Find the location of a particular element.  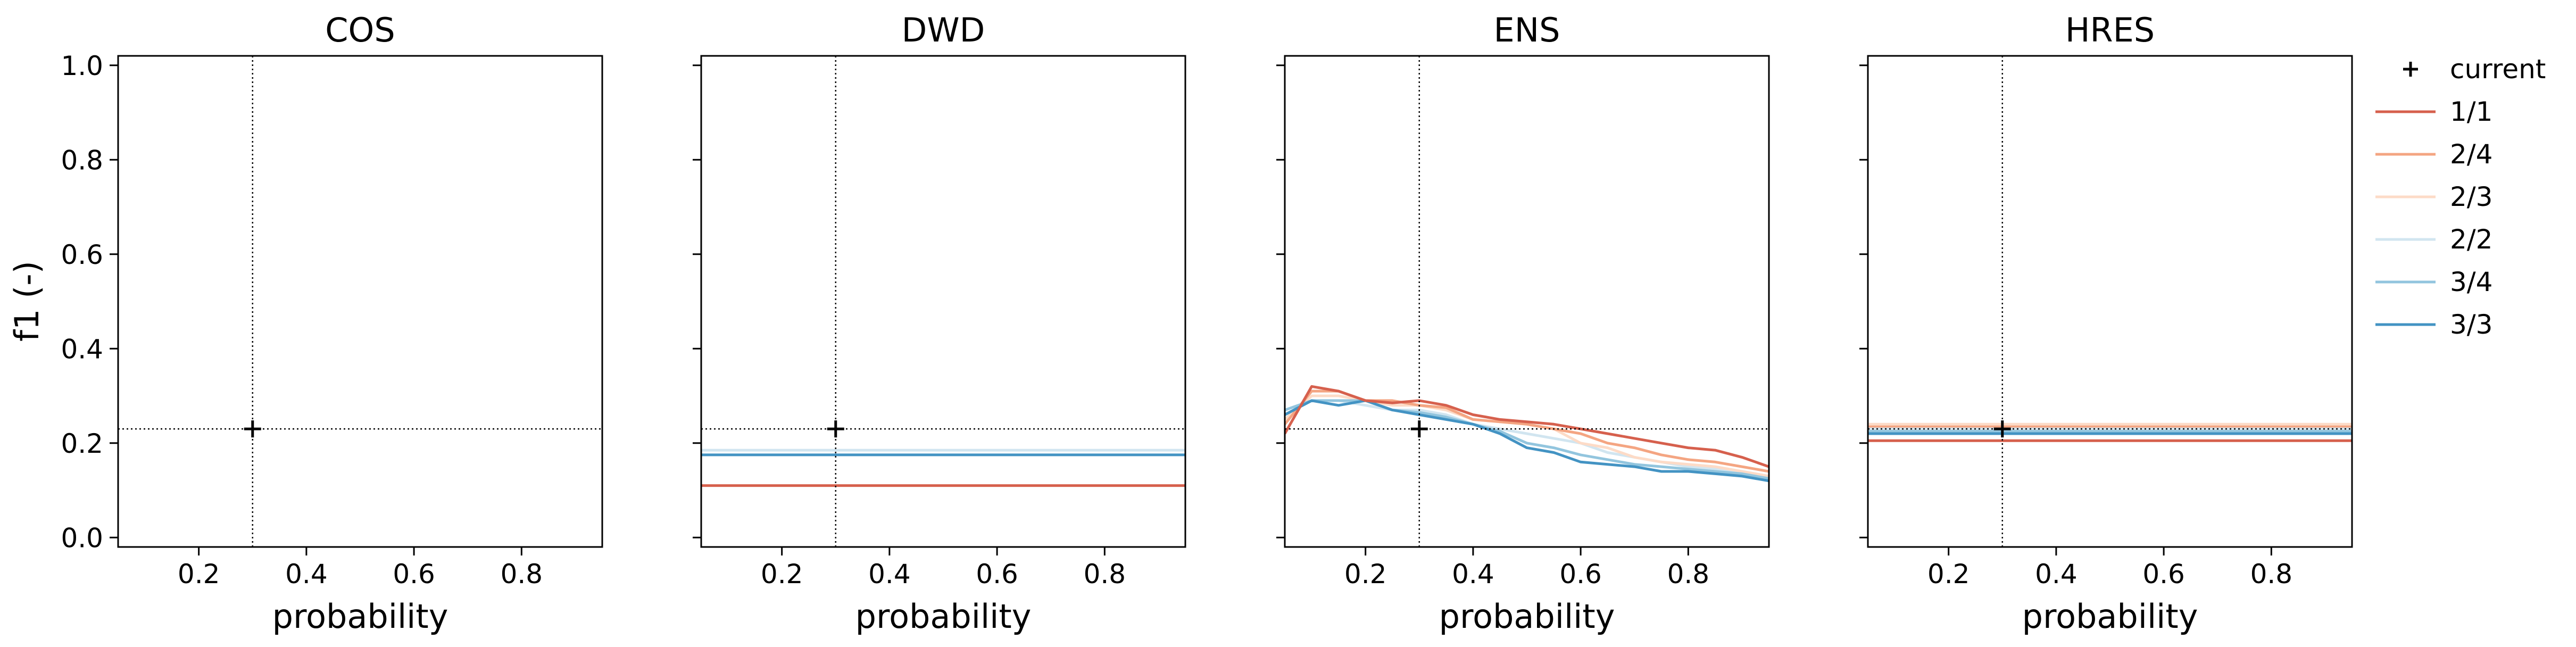

y-tick-label: 0.4 is located at coordinates (82, 349).